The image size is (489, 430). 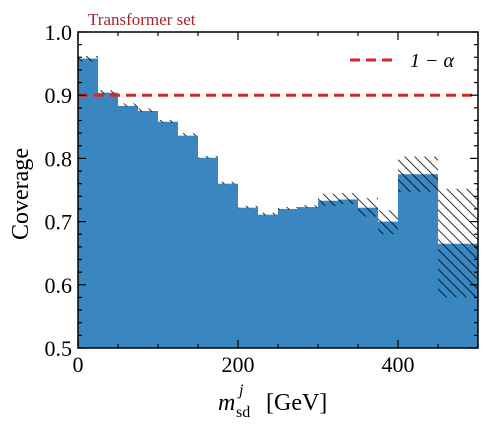 What do you see at coordinates (238, 364) in the screenshot?
I see `x-tick-label-1: 200` at bounding box center [238, 364].